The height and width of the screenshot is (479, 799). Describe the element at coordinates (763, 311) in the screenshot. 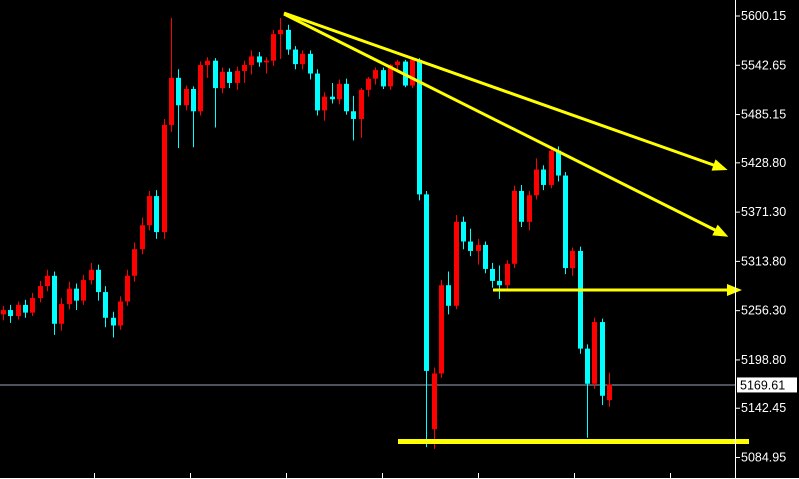

I see `price-axis-label: 5256.30` at that location.